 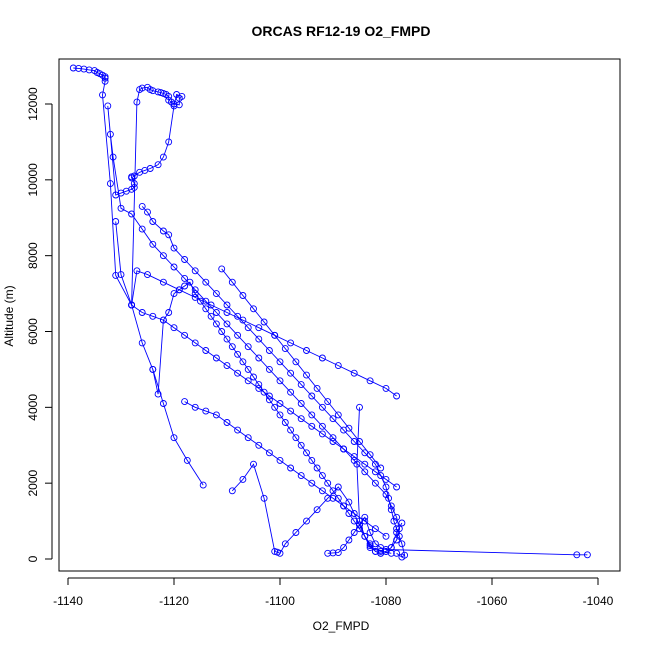 What do you see at coordinates (33, 407) in the screenshot?
I see `y-tick-label: 4000` at bounding box center [33, 407].